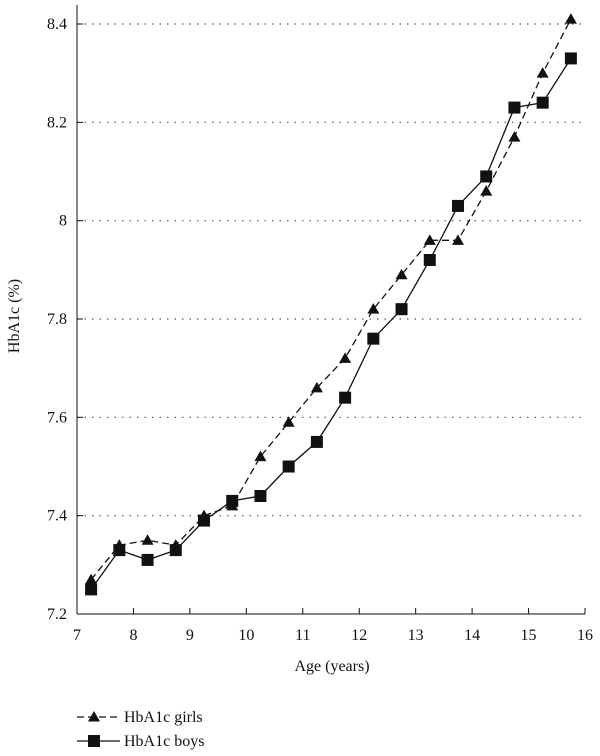 This screenshot has width=600, height=756. I want to click on y-tick-label: 8.4, so click(57, 24).